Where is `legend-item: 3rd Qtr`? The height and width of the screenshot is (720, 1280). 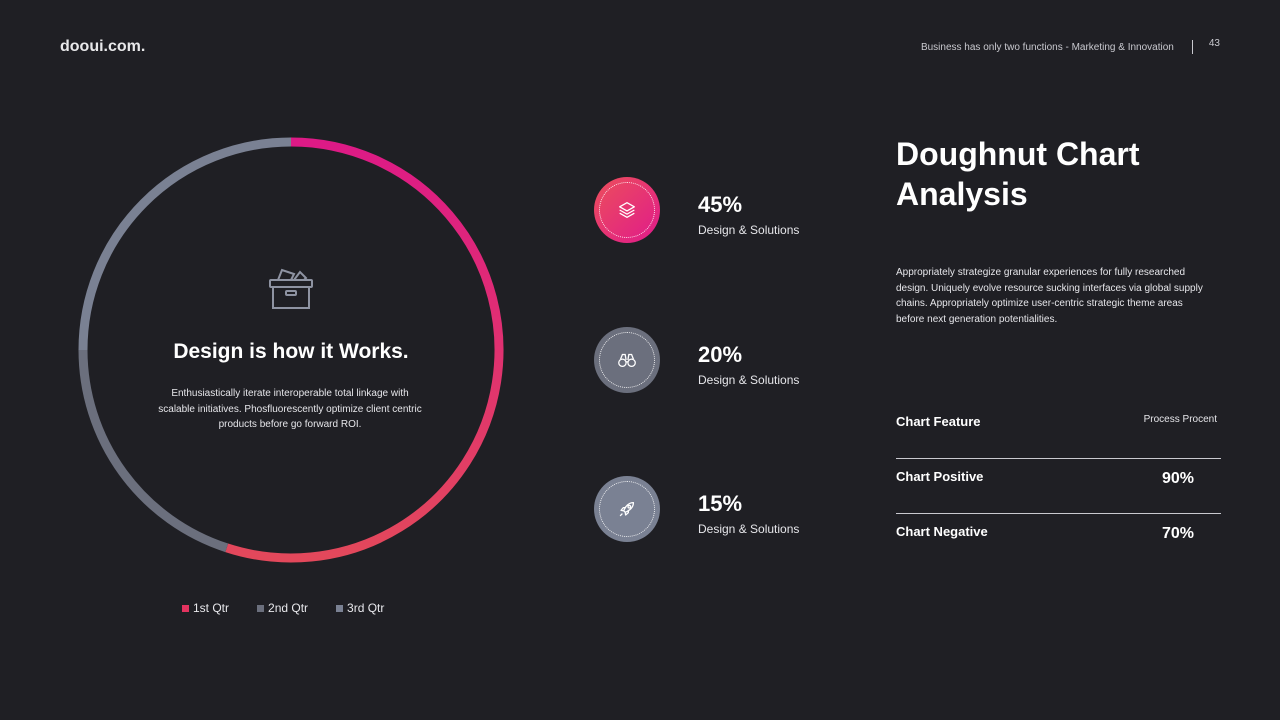 legend-item: 3rd Qtr is located at coordinates (360, 608).